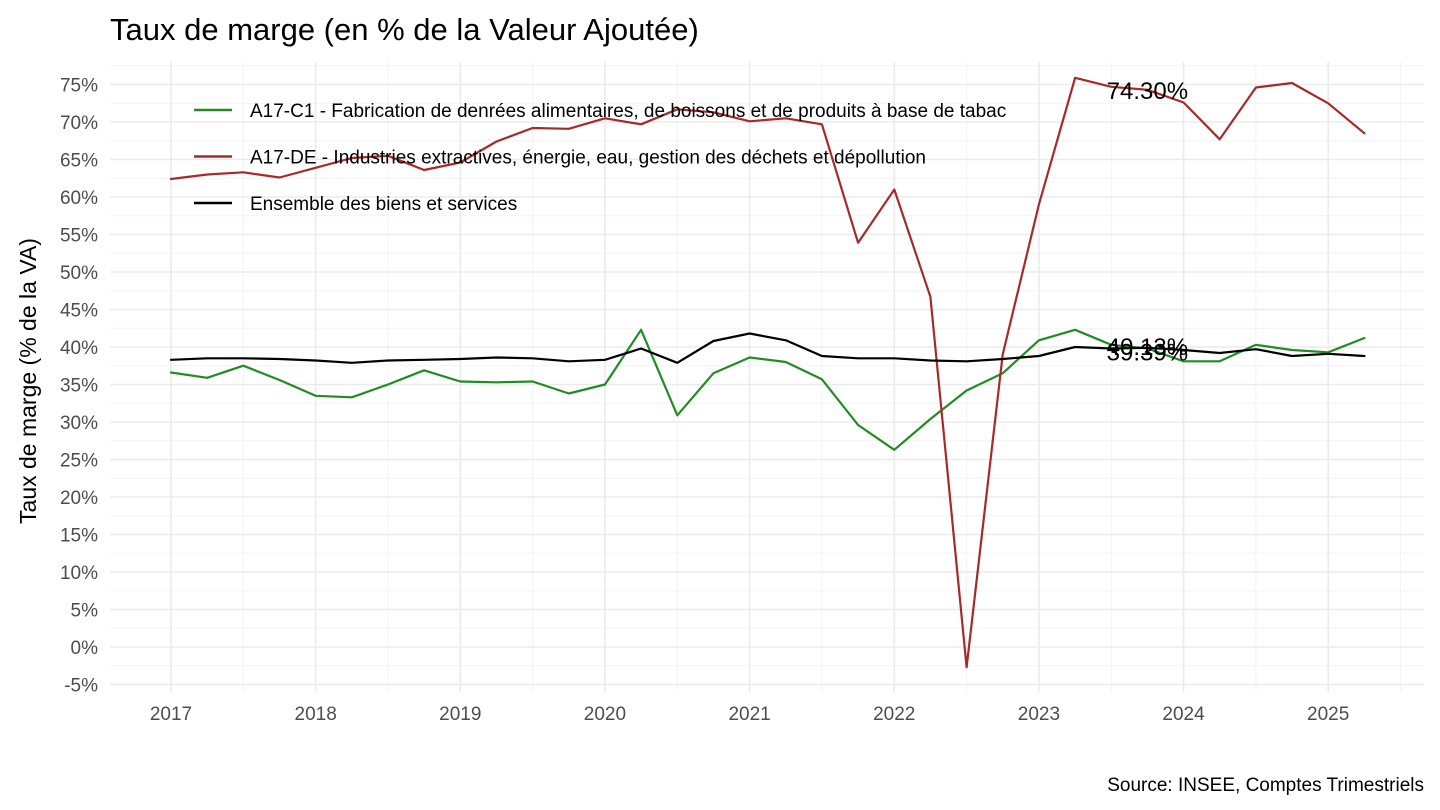  I want to click on x-tick-label: 2017, so click(171, 714).